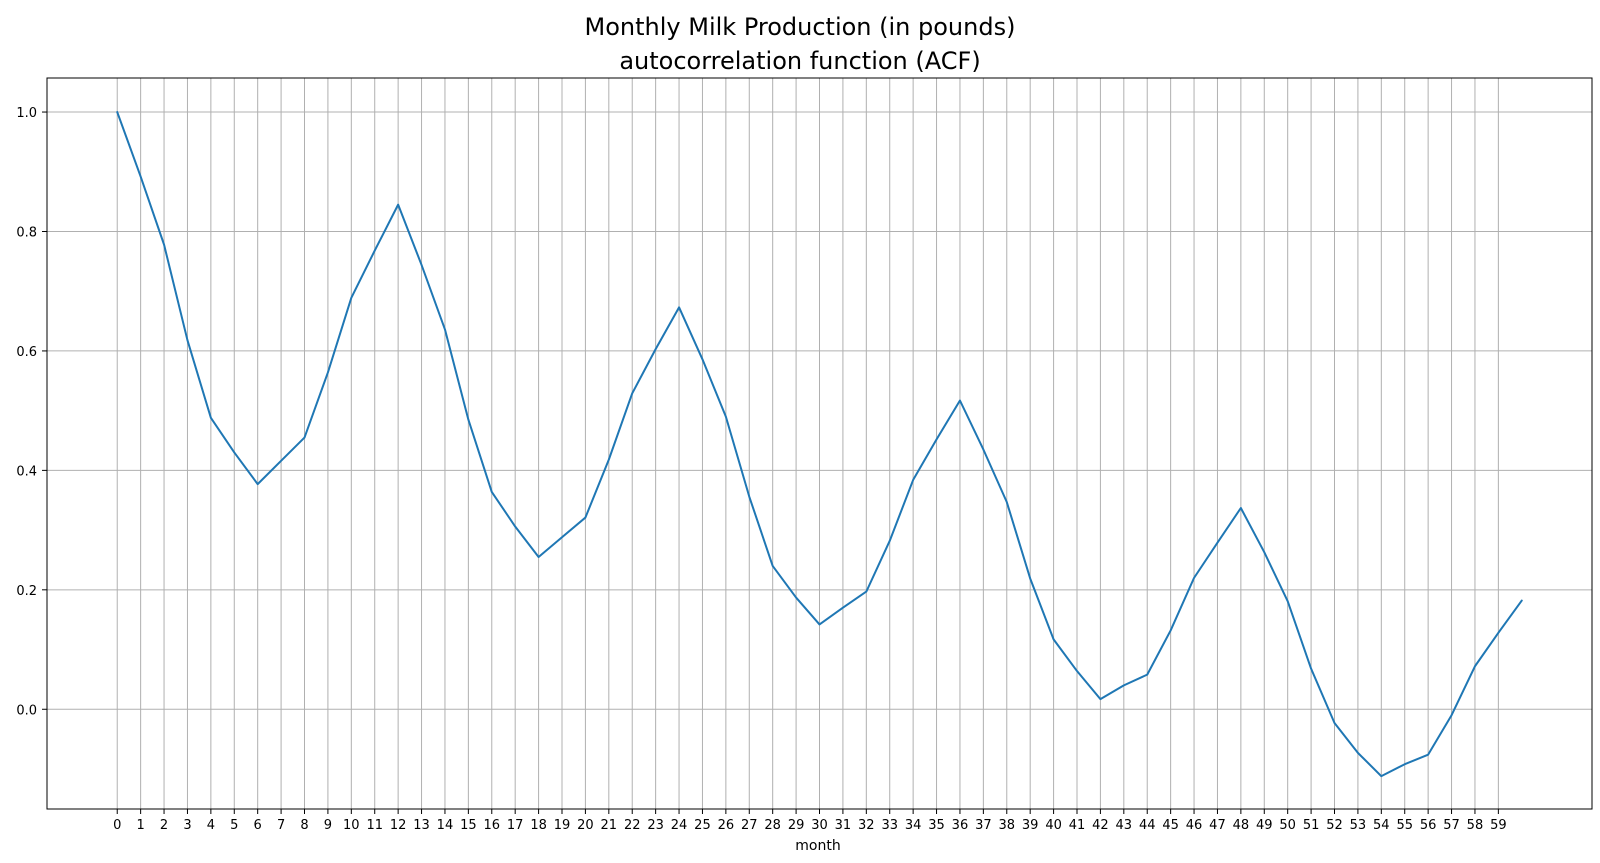  Describe the element at coordinates (515, 825) in the screenshot. I see `x-tick-label: 17` at that location.